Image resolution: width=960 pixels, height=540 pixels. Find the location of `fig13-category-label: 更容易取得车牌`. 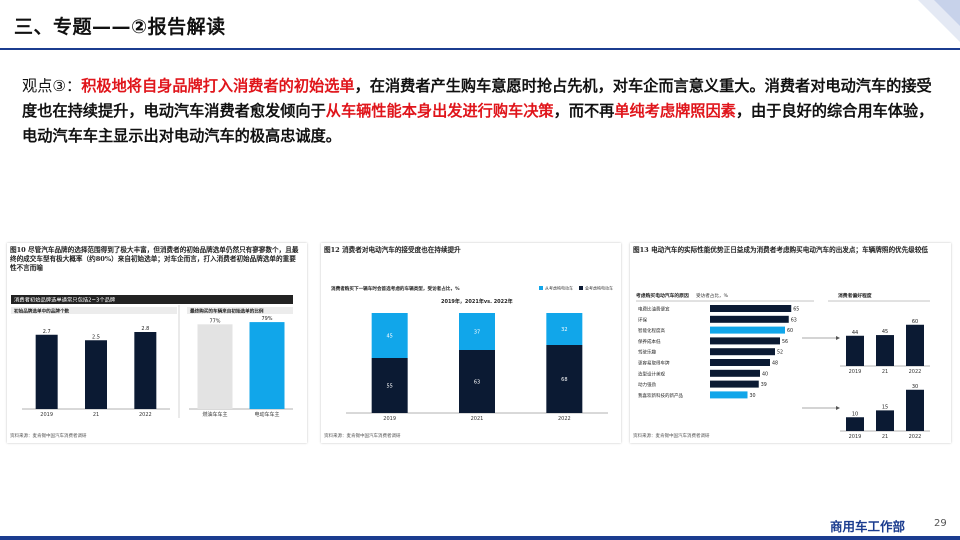

fig13-category-label: 更容易取得车牌 is located at coordinates (654, 363).